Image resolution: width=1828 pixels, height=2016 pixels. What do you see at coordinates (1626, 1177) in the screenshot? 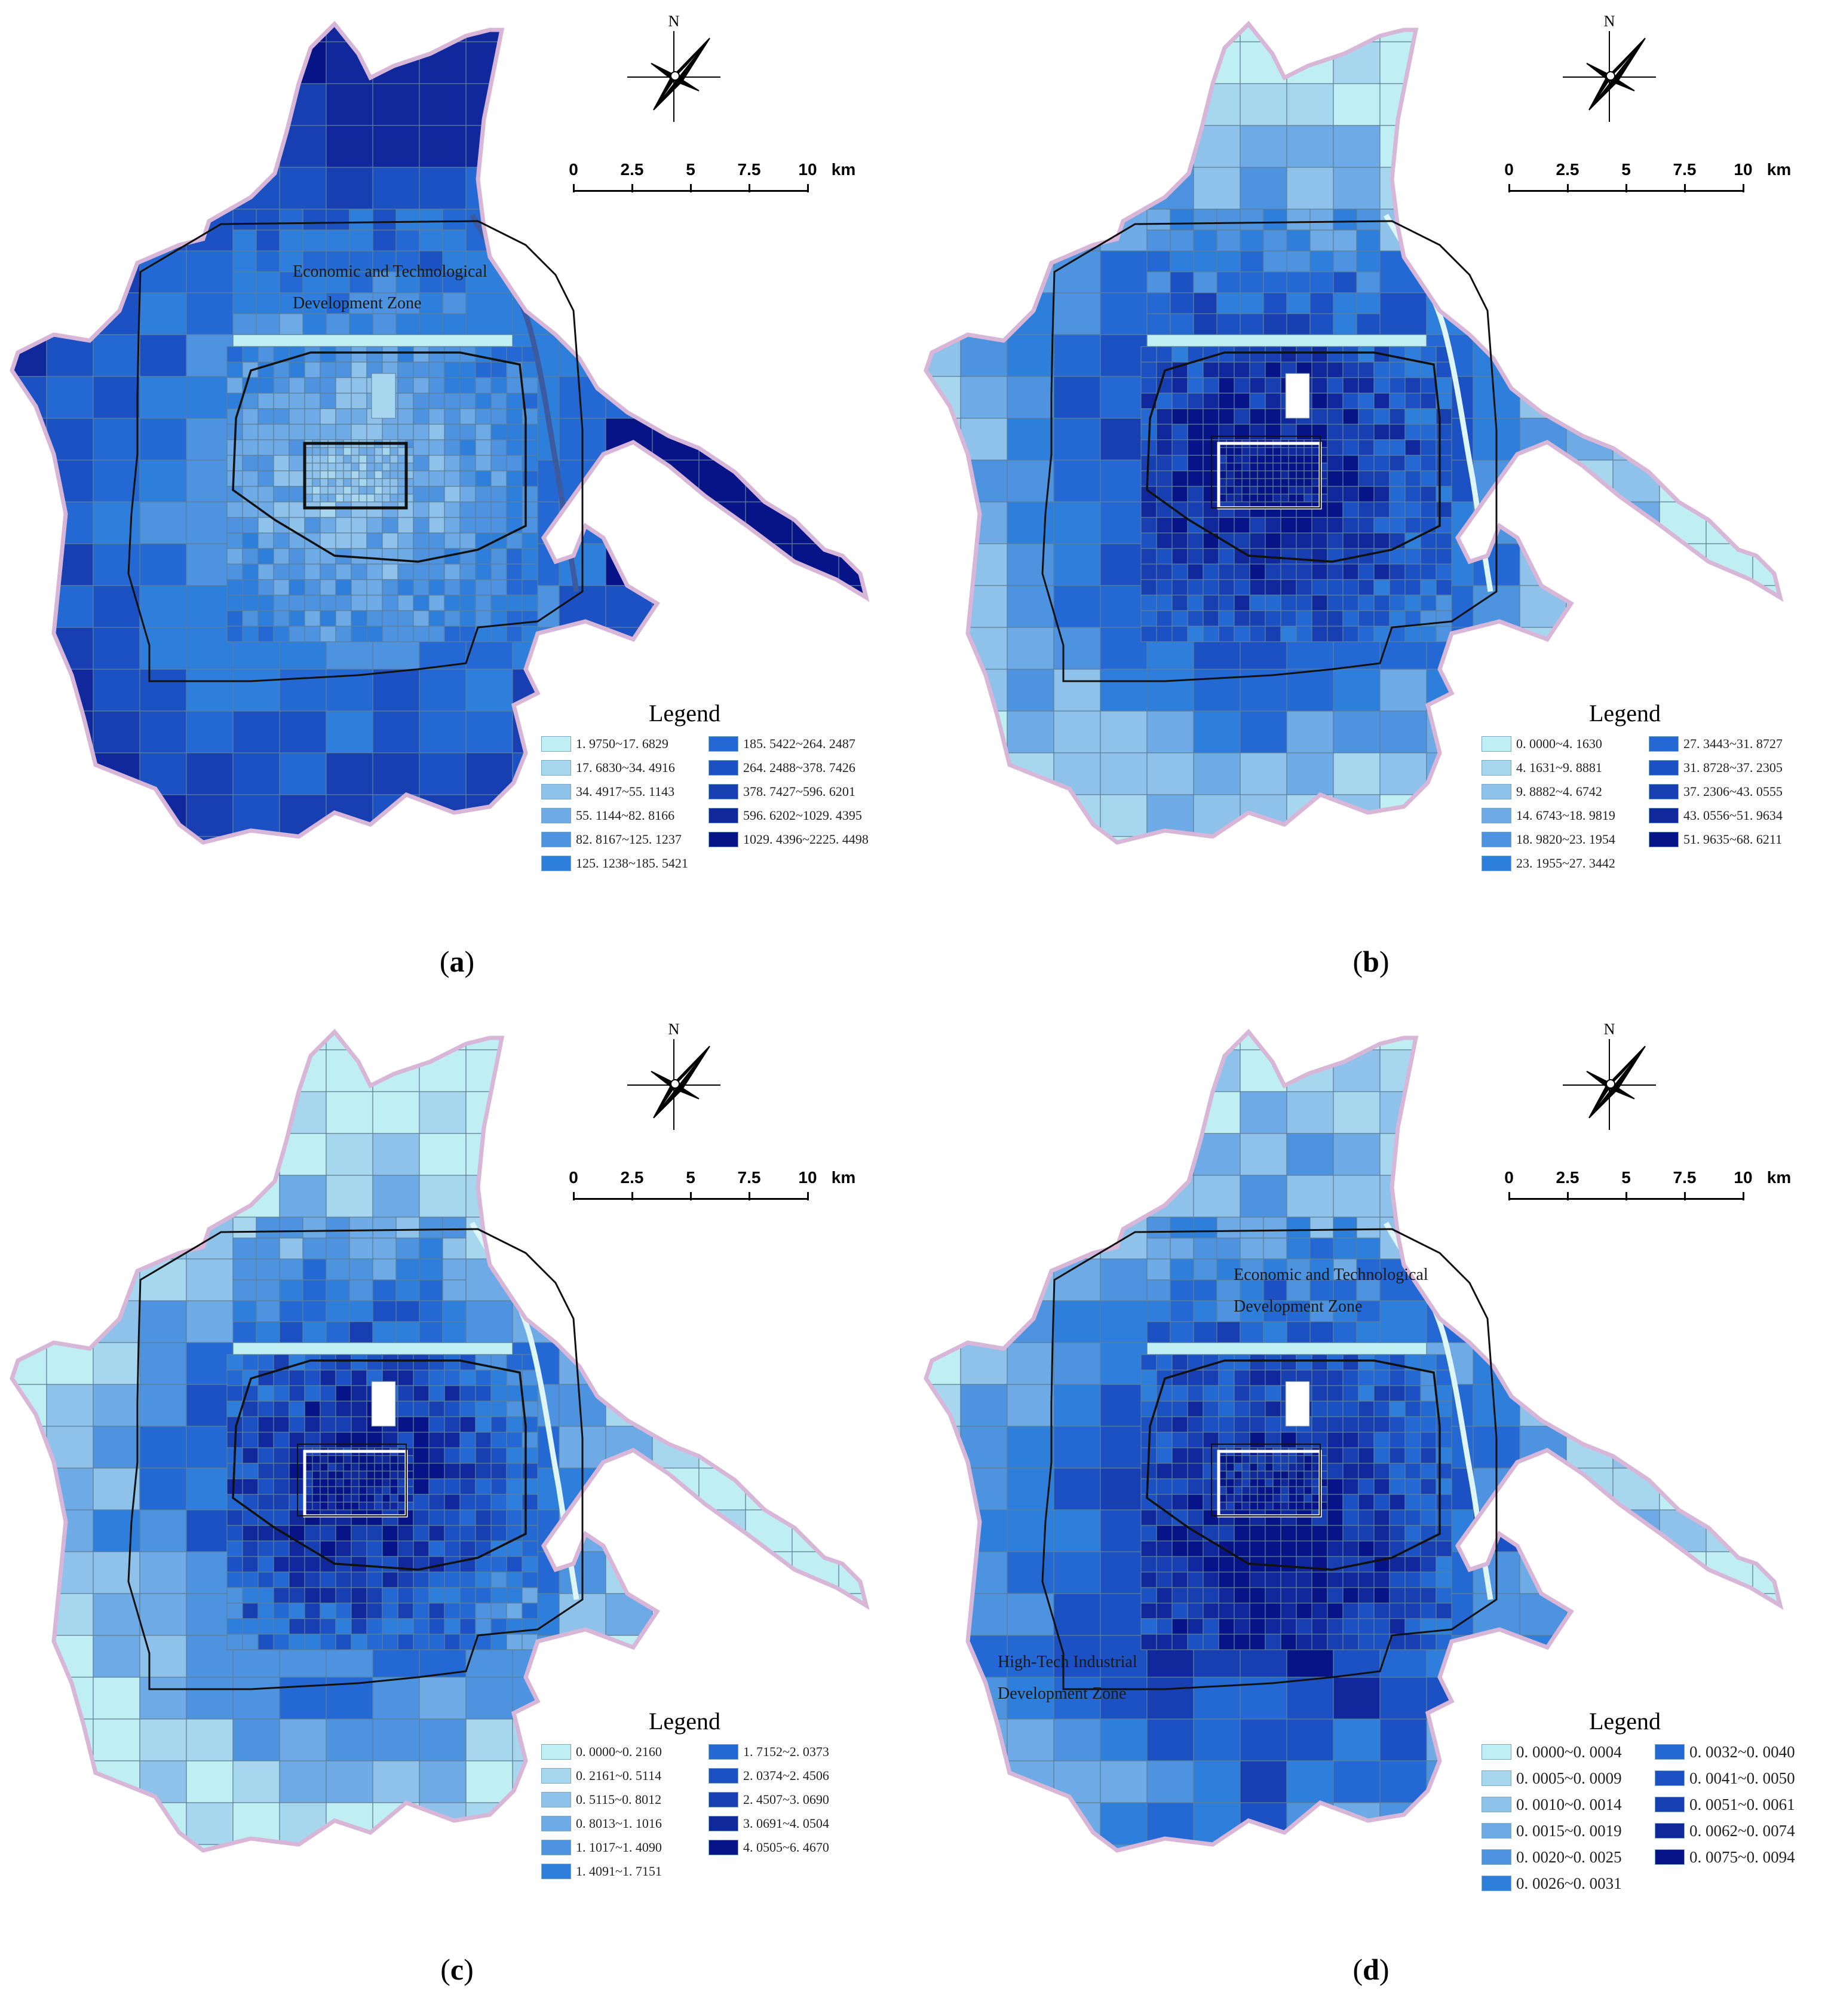
I see `scale-tick-label: 5` at bounding box center [1626, 1177].